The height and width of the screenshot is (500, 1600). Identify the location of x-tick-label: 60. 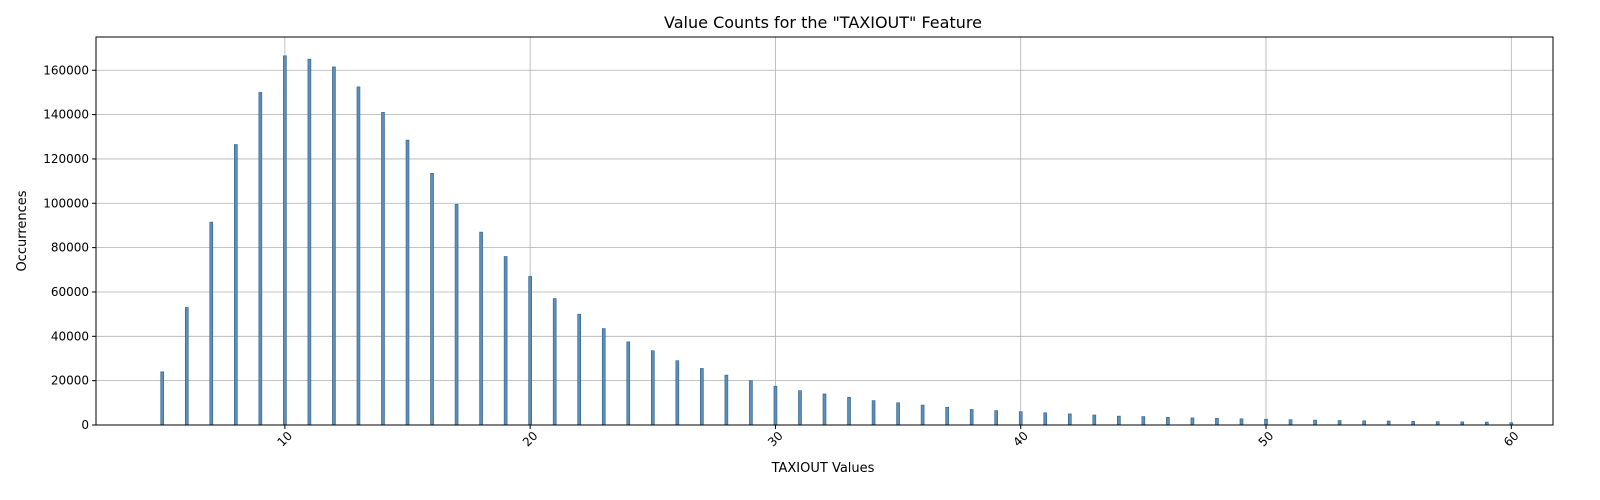
(1511, 439).